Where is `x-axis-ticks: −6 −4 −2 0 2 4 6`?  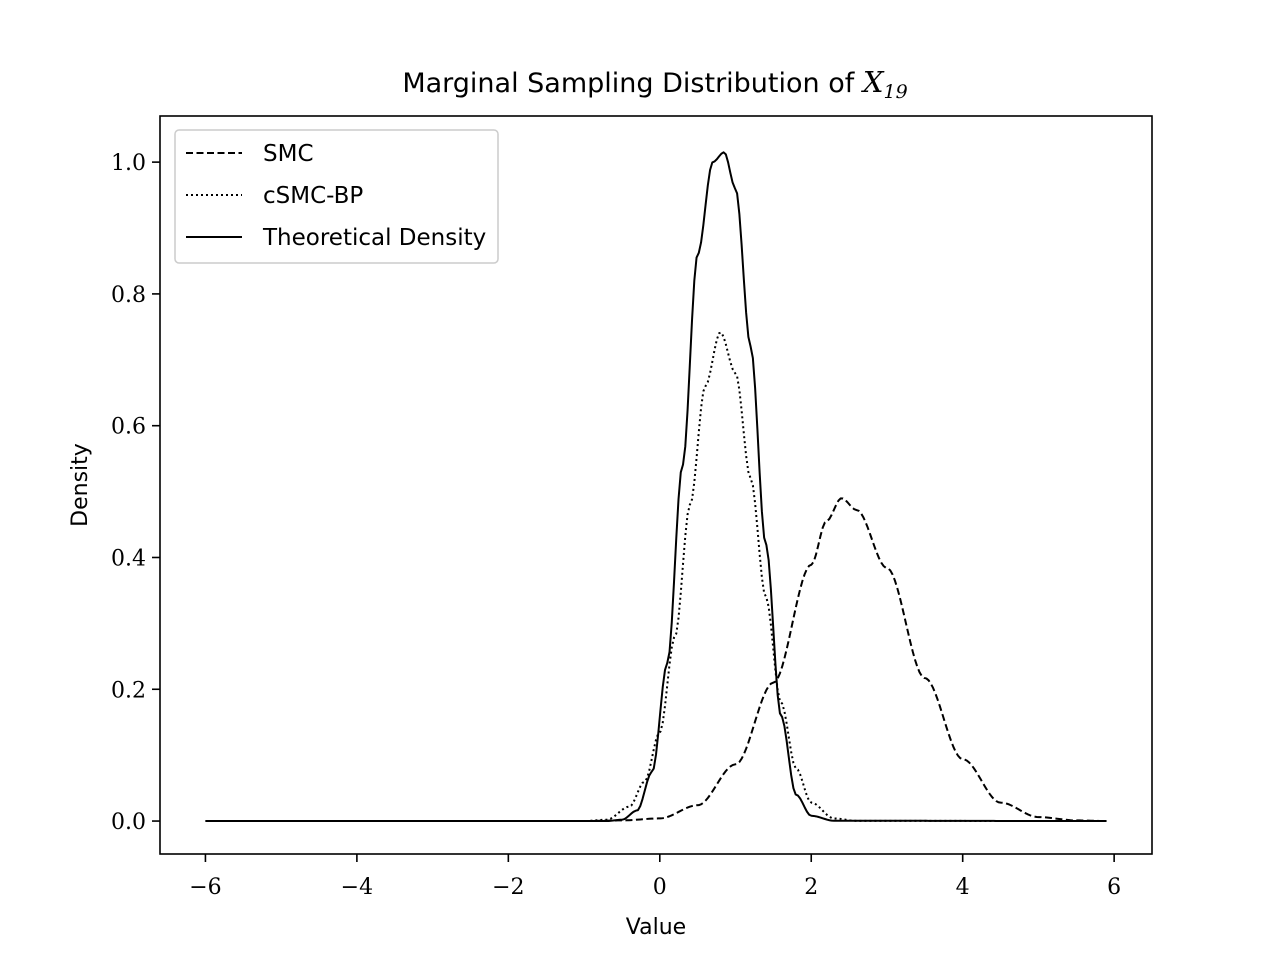 x-axis-ticks: −6 −4 −2 0 2 4 6 is located at coordinates (655, 877).